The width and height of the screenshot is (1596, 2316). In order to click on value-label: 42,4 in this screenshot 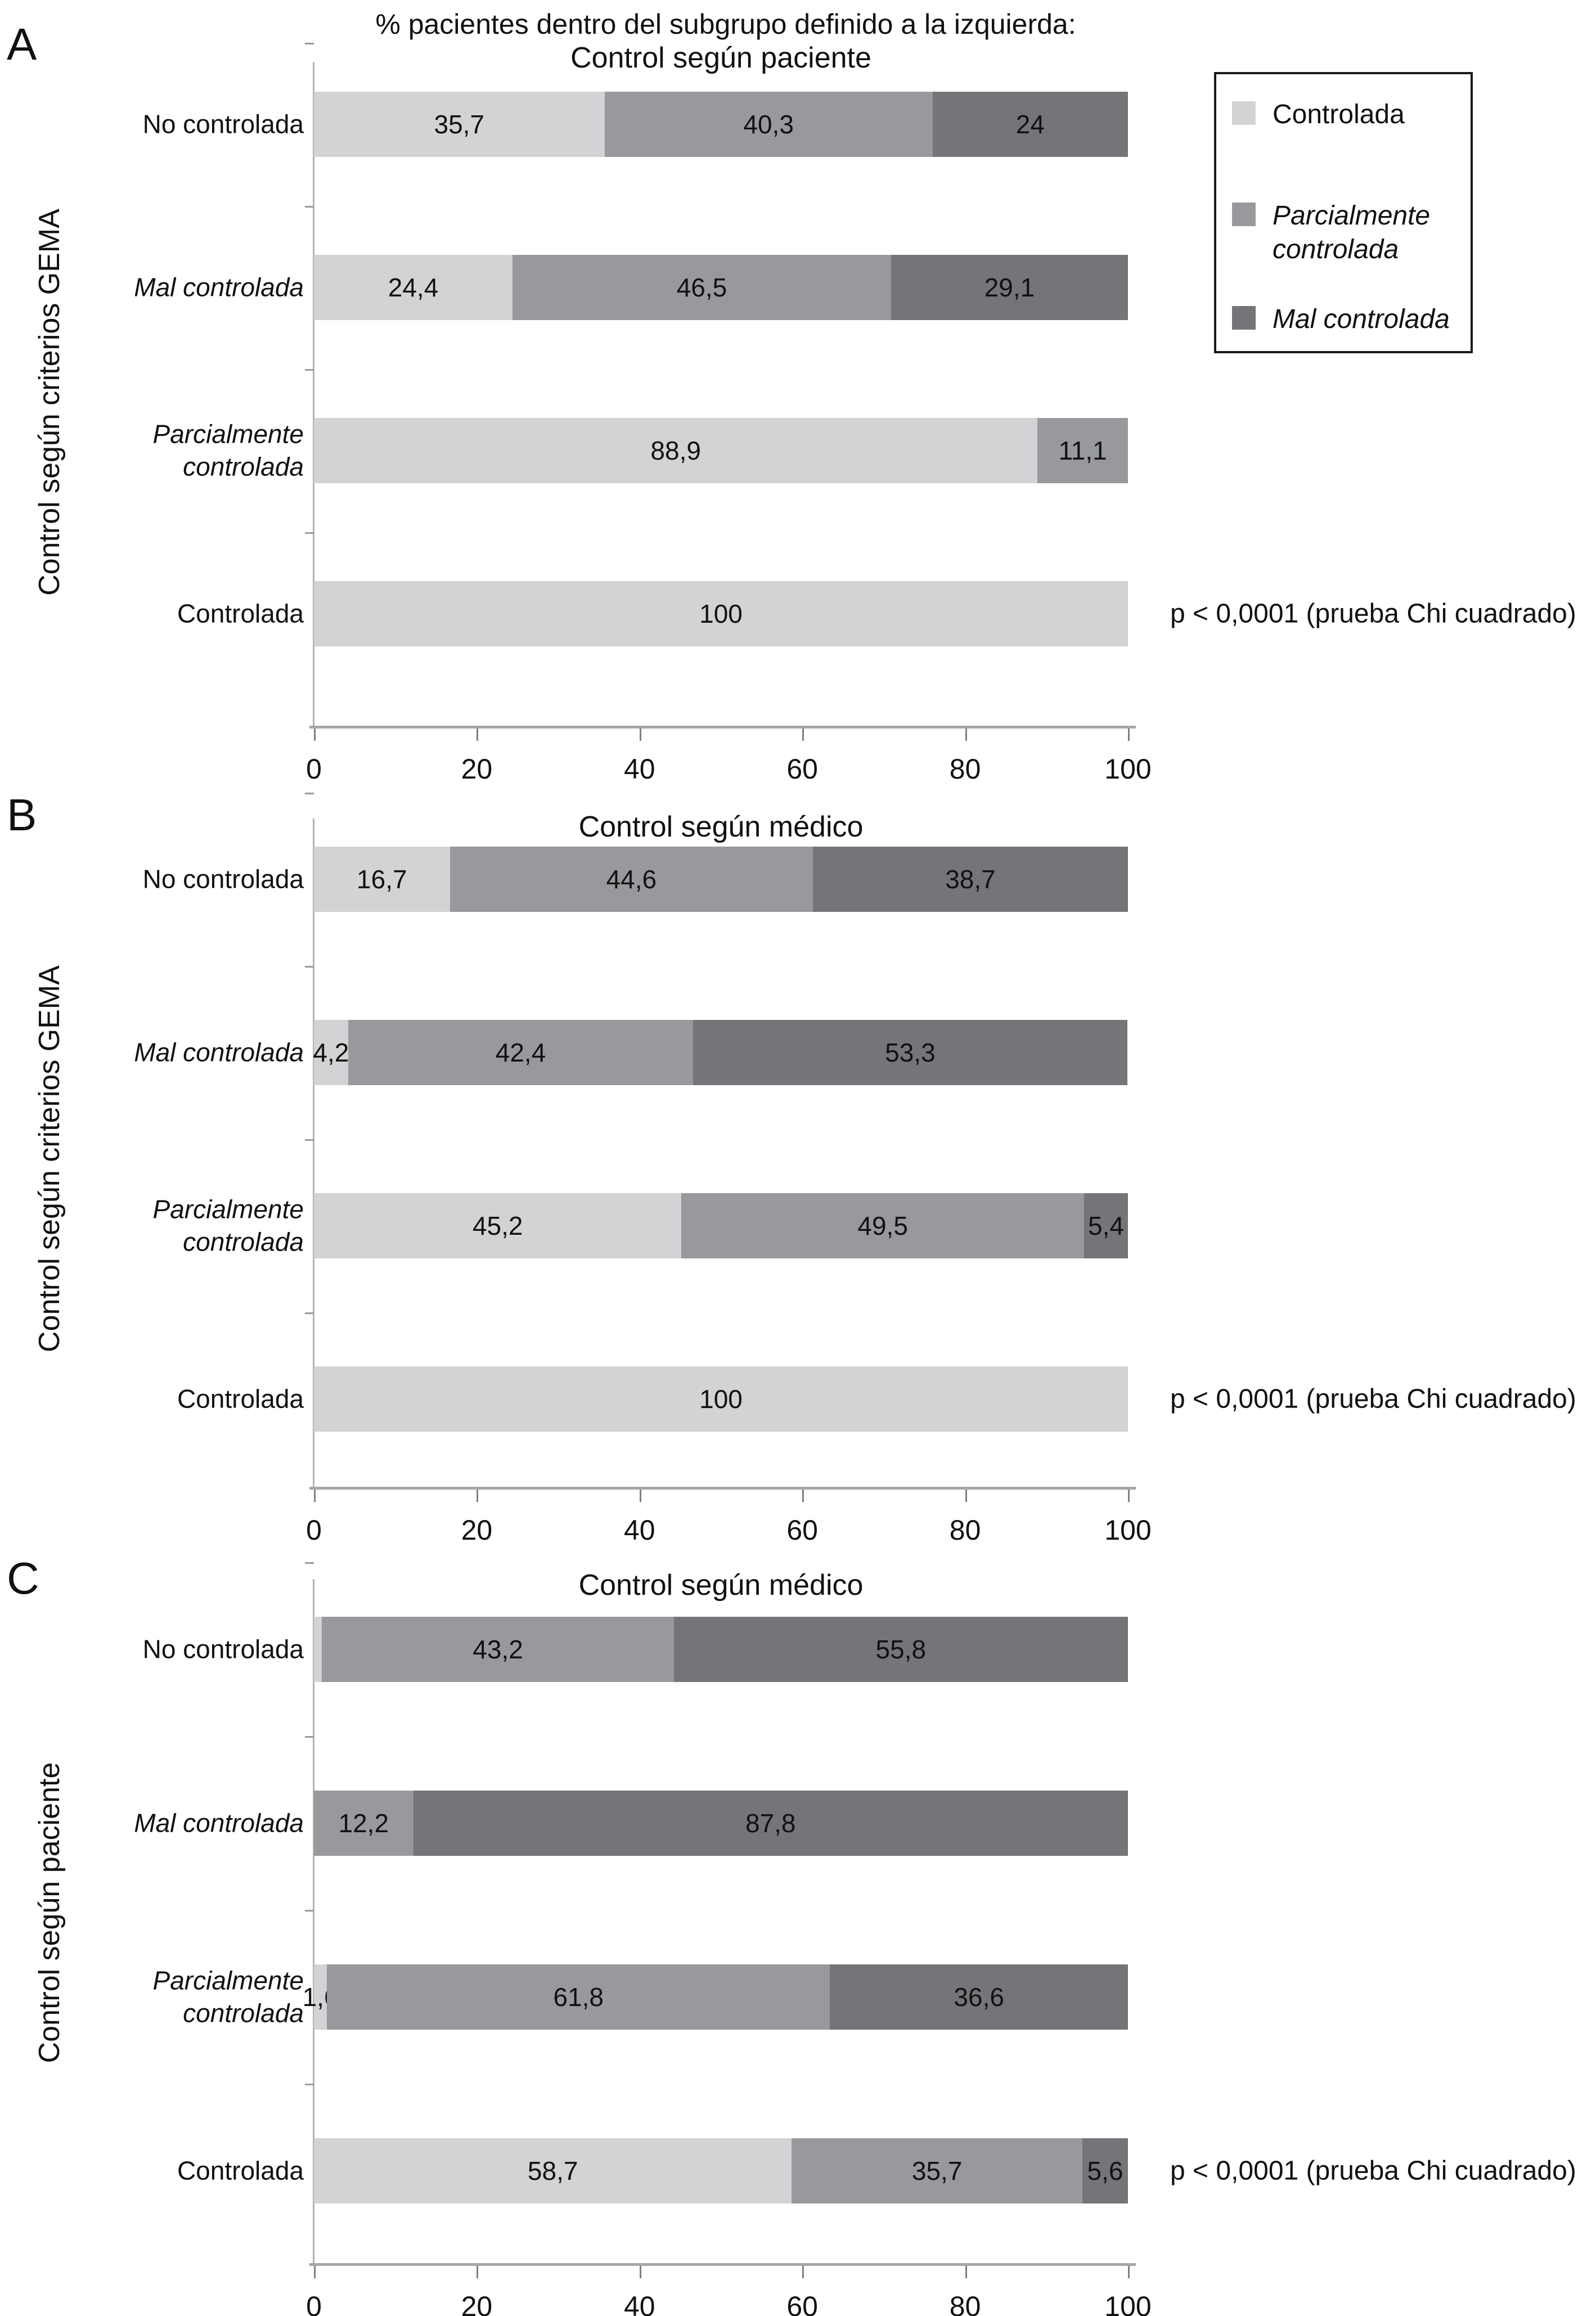, I will do `click(520, 1052)`.